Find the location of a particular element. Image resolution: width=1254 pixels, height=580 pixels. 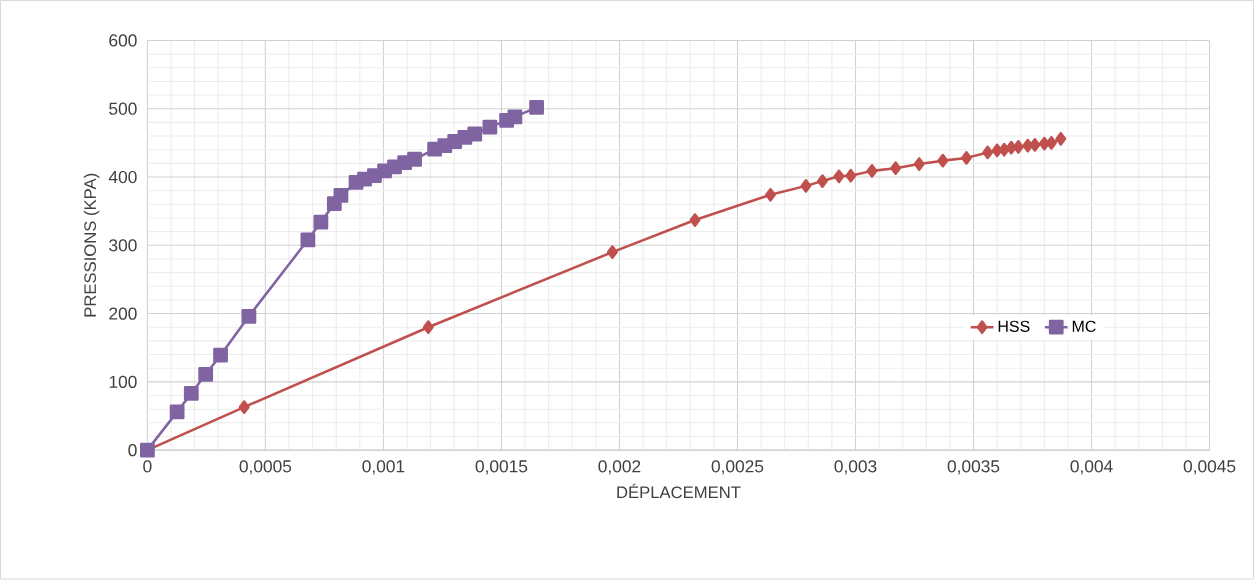

x-tick-label: 0,001 is located at coordinates (383, 467).